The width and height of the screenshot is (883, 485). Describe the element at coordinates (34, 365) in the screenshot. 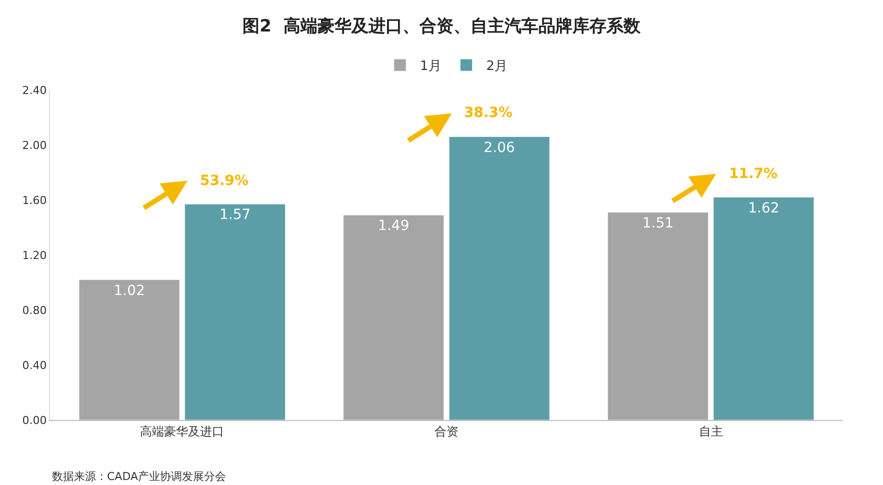

I see `y-tick-label: 0.40` at that location.